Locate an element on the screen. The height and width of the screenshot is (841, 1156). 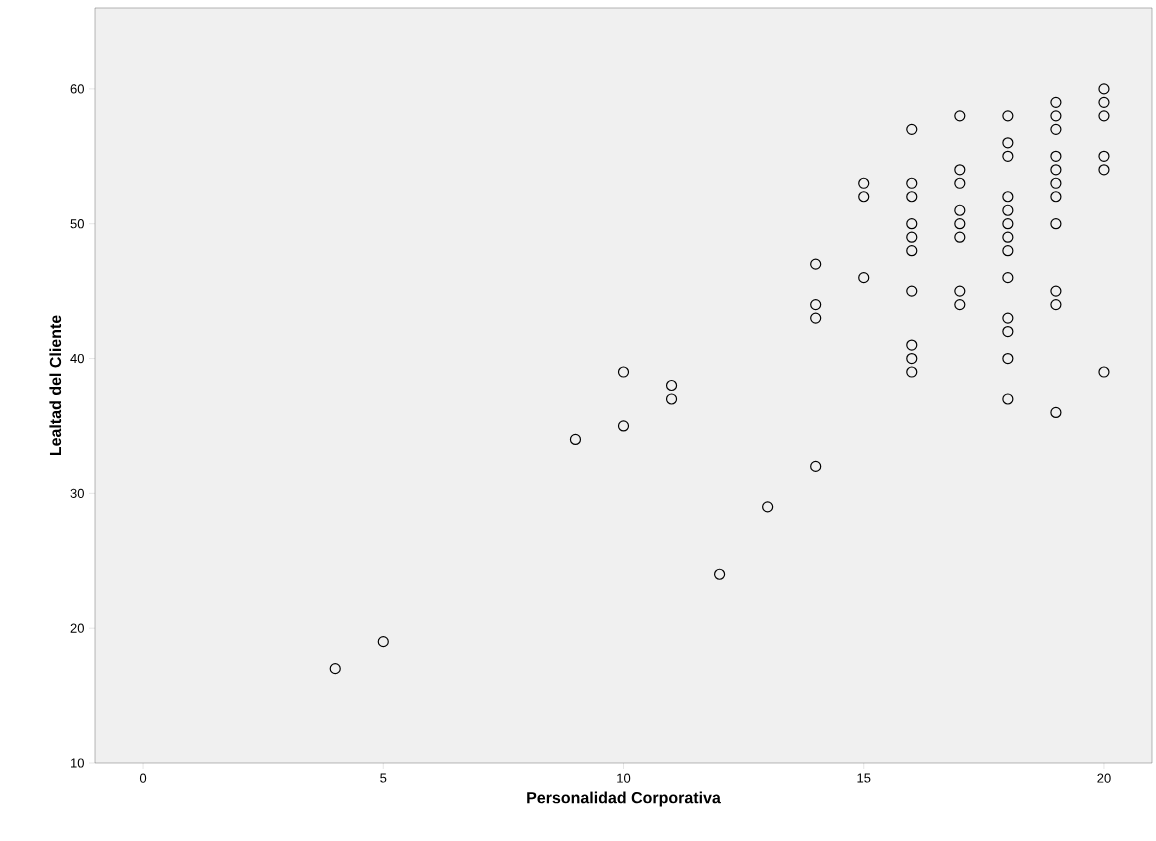
y-tick-label: 20 is located at coordinates (77, 628).